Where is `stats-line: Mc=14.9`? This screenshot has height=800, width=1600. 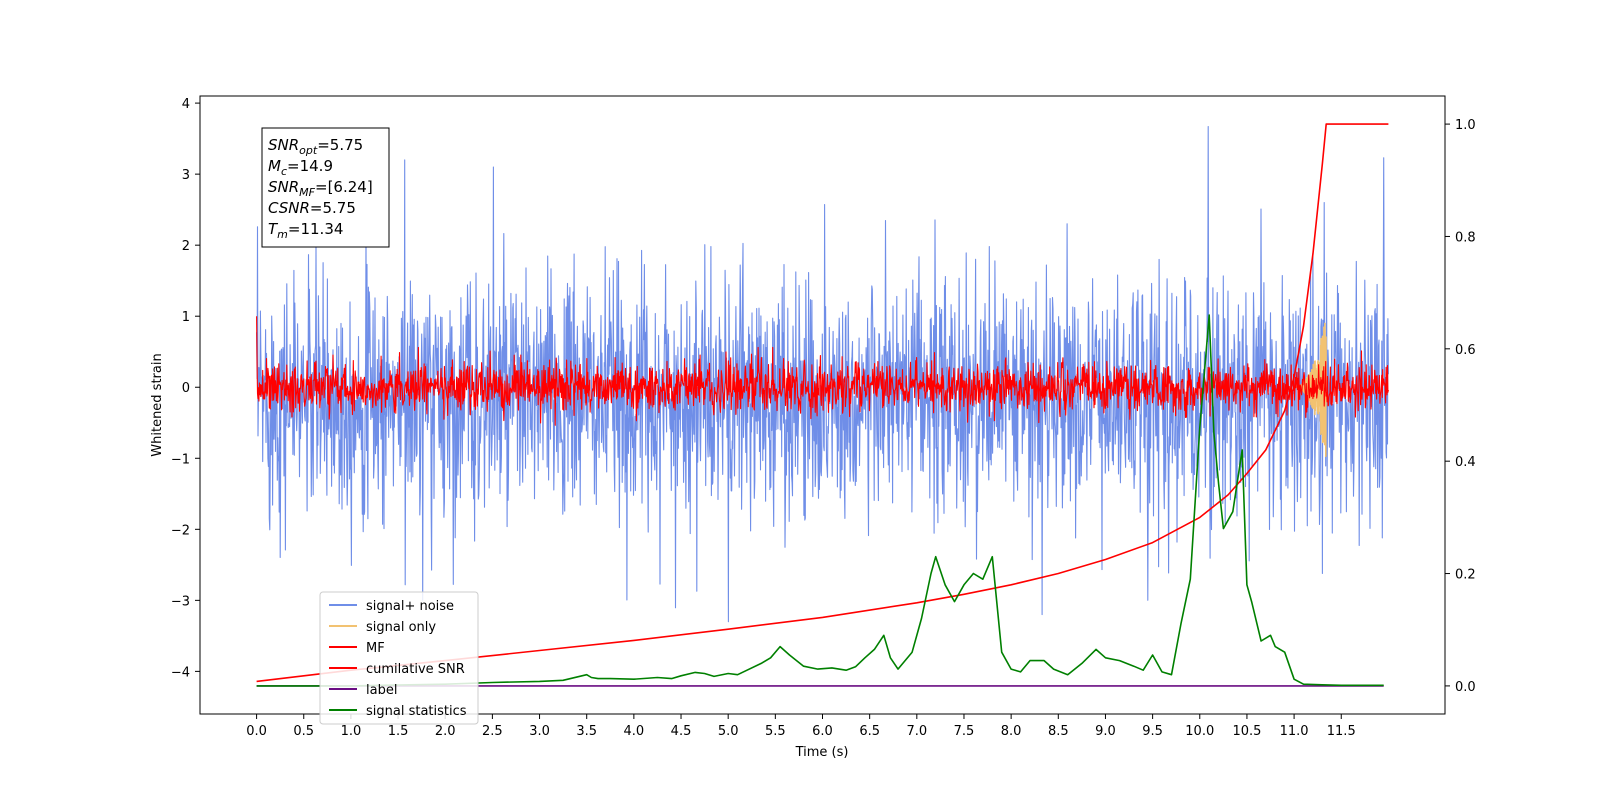 stats-line: Mc=14.9 is located at coordinates (300, 167).